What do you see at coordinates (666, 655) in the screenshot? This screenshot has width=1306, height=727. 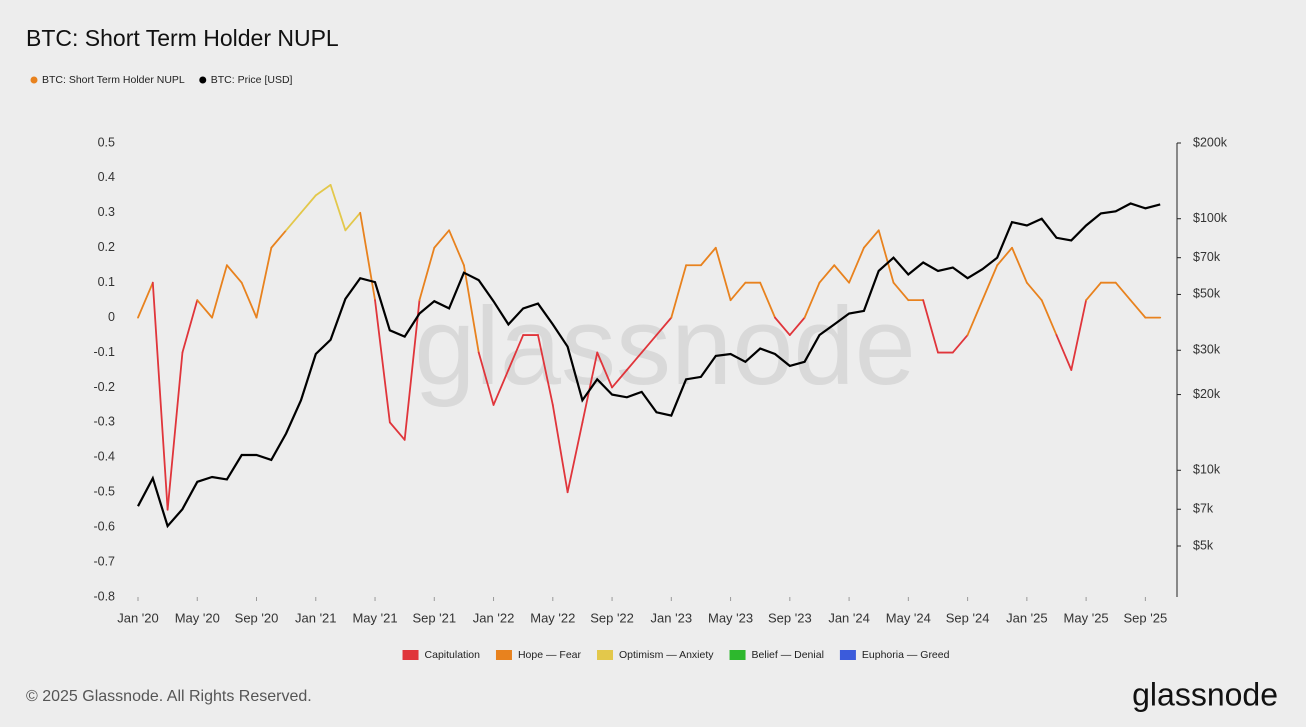 I see `zone-legend-label: Optimism — Anxiety` at bounding box center [666, 655].